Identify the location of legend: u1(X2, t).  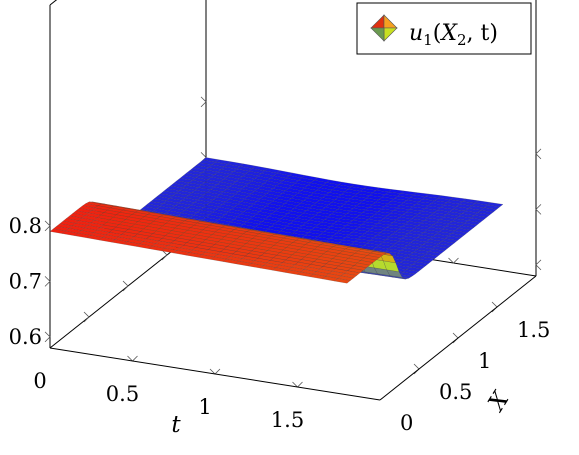
(444, 28).